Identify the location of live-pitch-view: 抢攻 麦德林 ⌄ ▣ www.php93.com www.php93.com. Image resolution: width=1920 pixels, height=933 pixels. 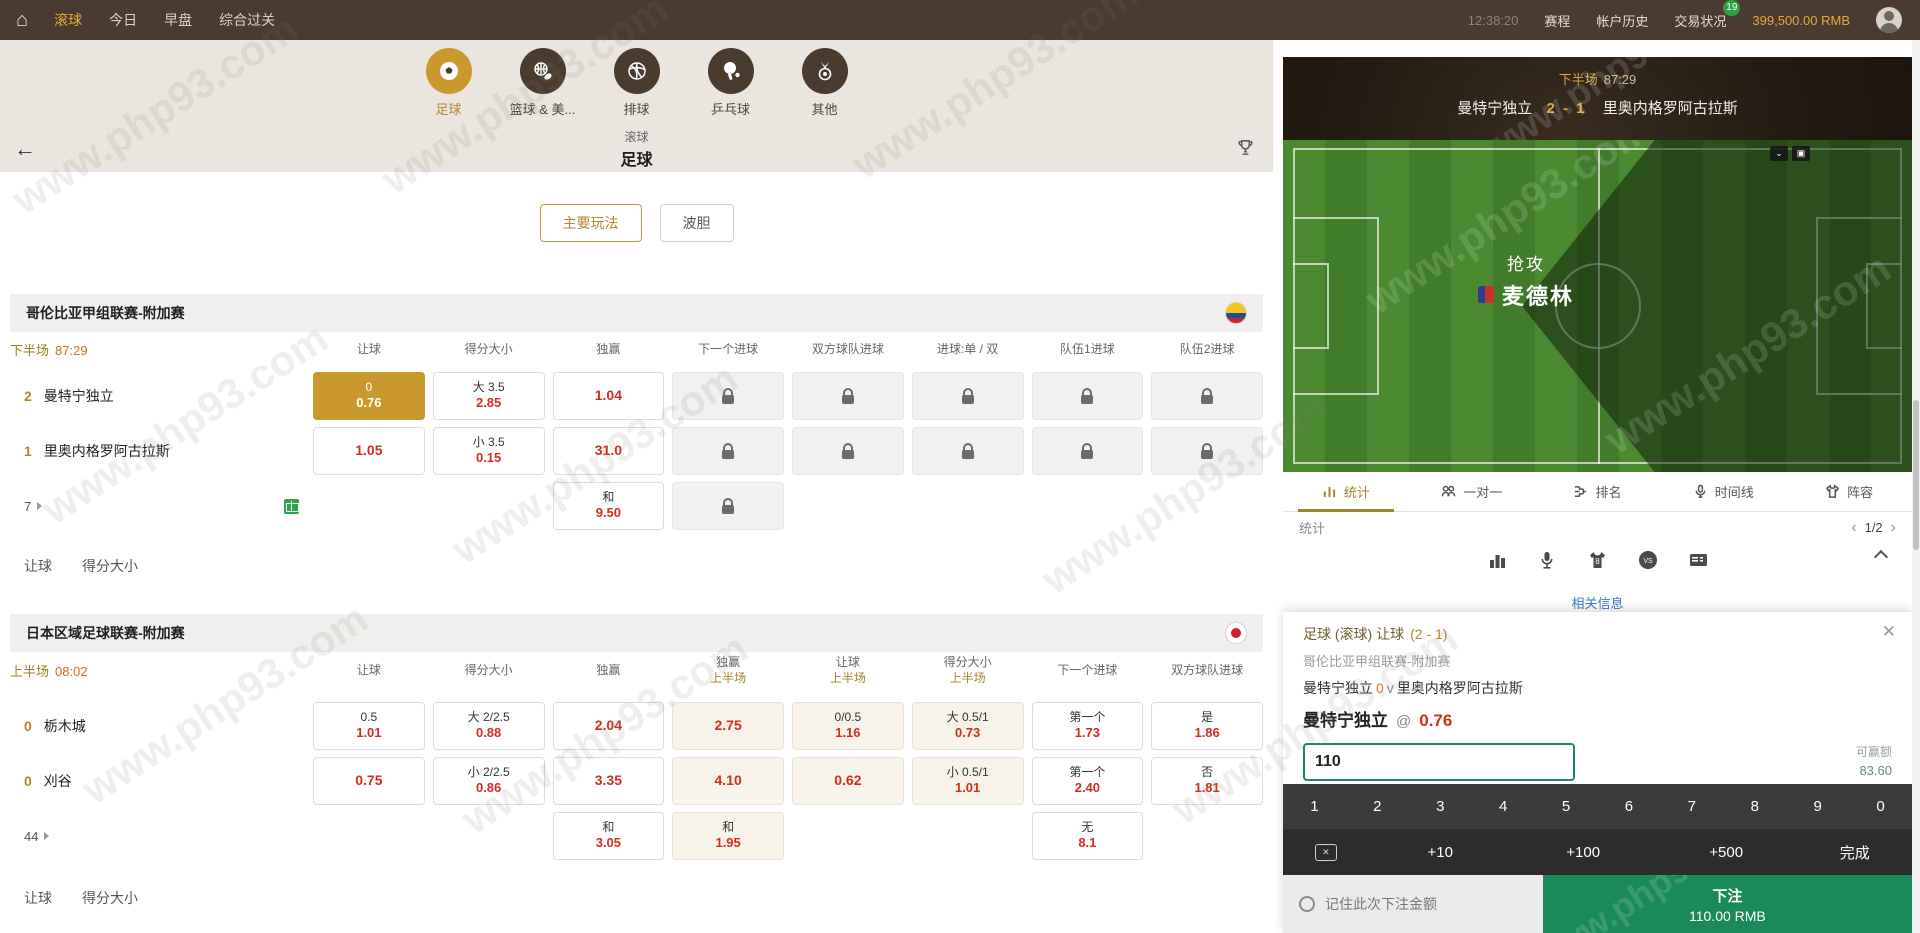
(1597, 306).